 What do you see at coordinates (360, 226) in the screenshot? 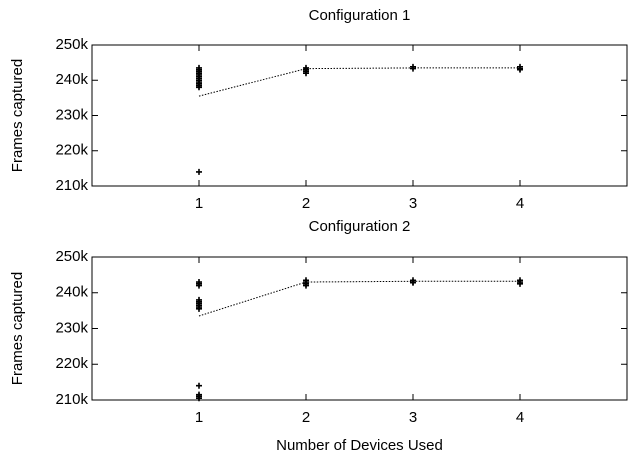
I see `chart-title: Configuration 2` at bounding box center [360, 226].